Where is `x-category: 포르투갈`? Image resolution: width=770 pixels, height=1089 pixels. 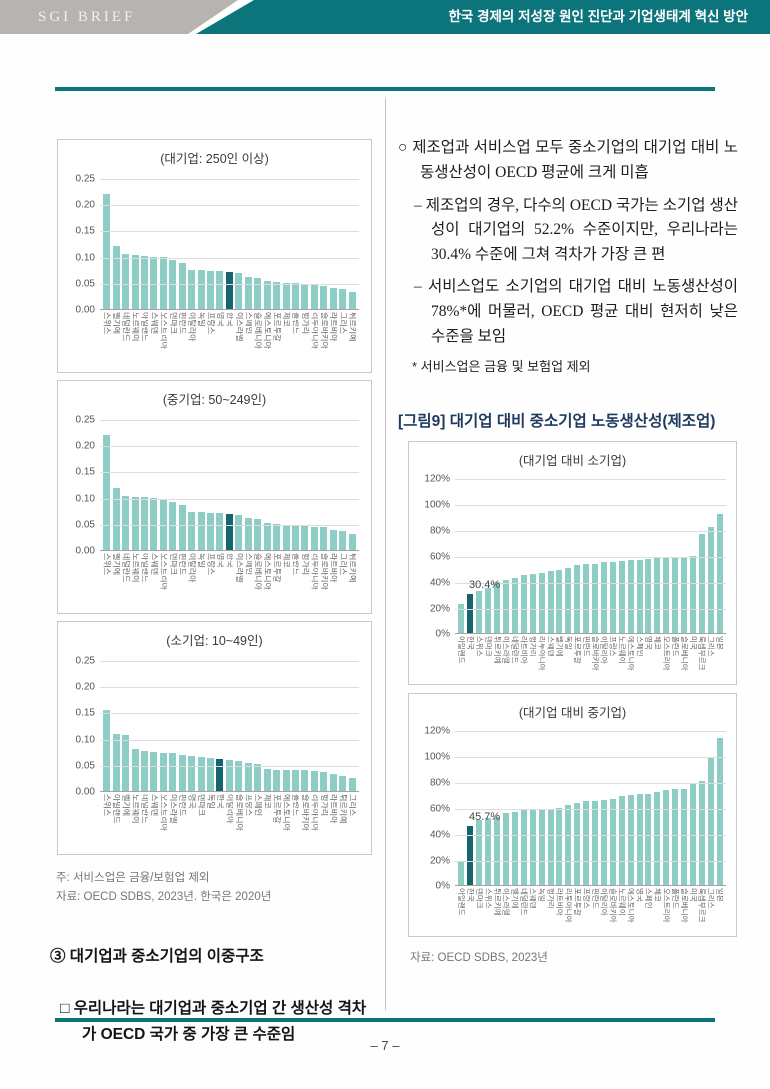 x-category: 포르투갈 is located at coordinates (577, 912).